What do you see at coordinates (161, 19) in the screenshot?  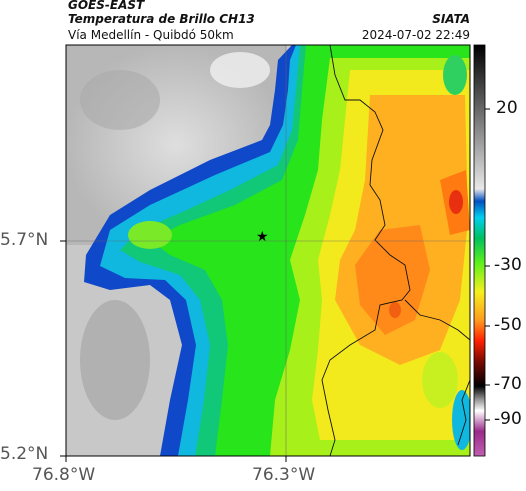 I see `product-title: Temperatura de Brillo CH13` at bounding box center [161, 19].